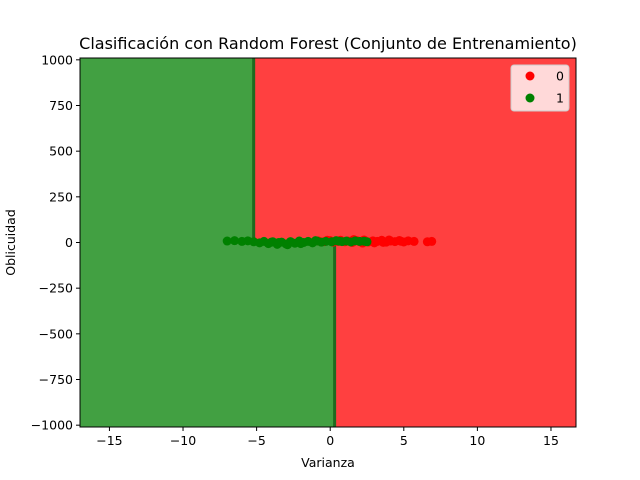 This screenshot has width=640, height=480. What do you see at coordinates (10, 242) in the screenshot?
I see `y-axis-label: Oblicuidad` at bounding box center [10, 242].